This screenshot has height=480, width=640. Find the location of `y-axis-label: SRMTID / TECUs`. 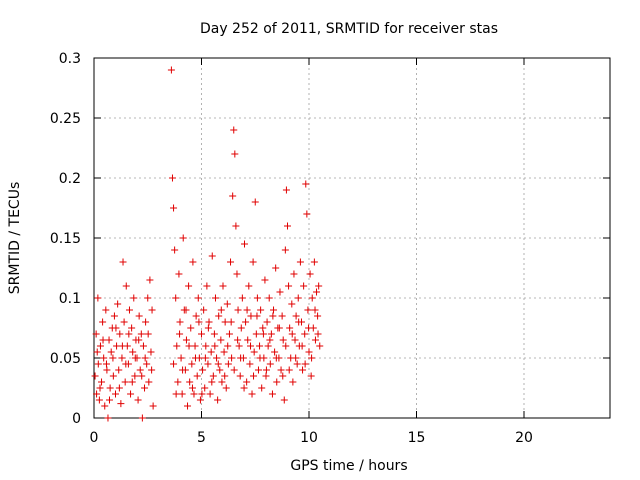

y-axis-label: SRMTID / TECUs is located at coordinates (15, 238).